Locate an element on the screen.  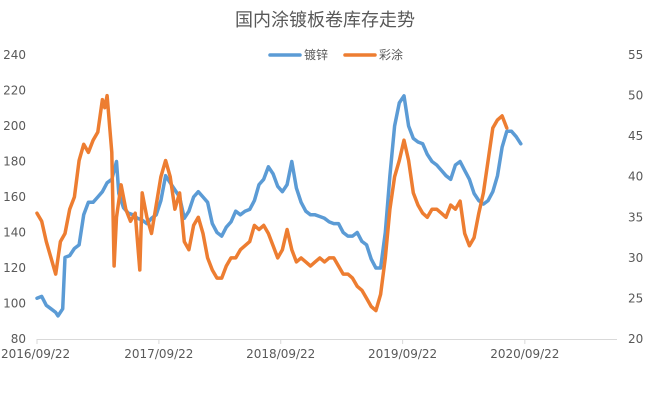
y-left-tick-label: 240 is located at coordinates (14, 55).